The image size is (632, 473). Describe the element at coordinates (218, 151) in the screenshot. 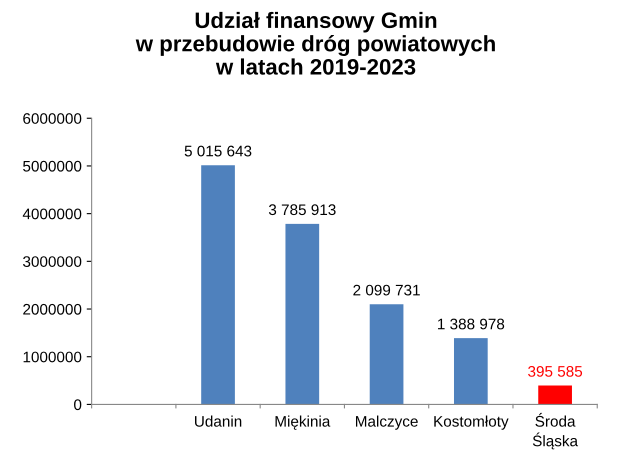

I see `data-label: 5 015 643` at that location.